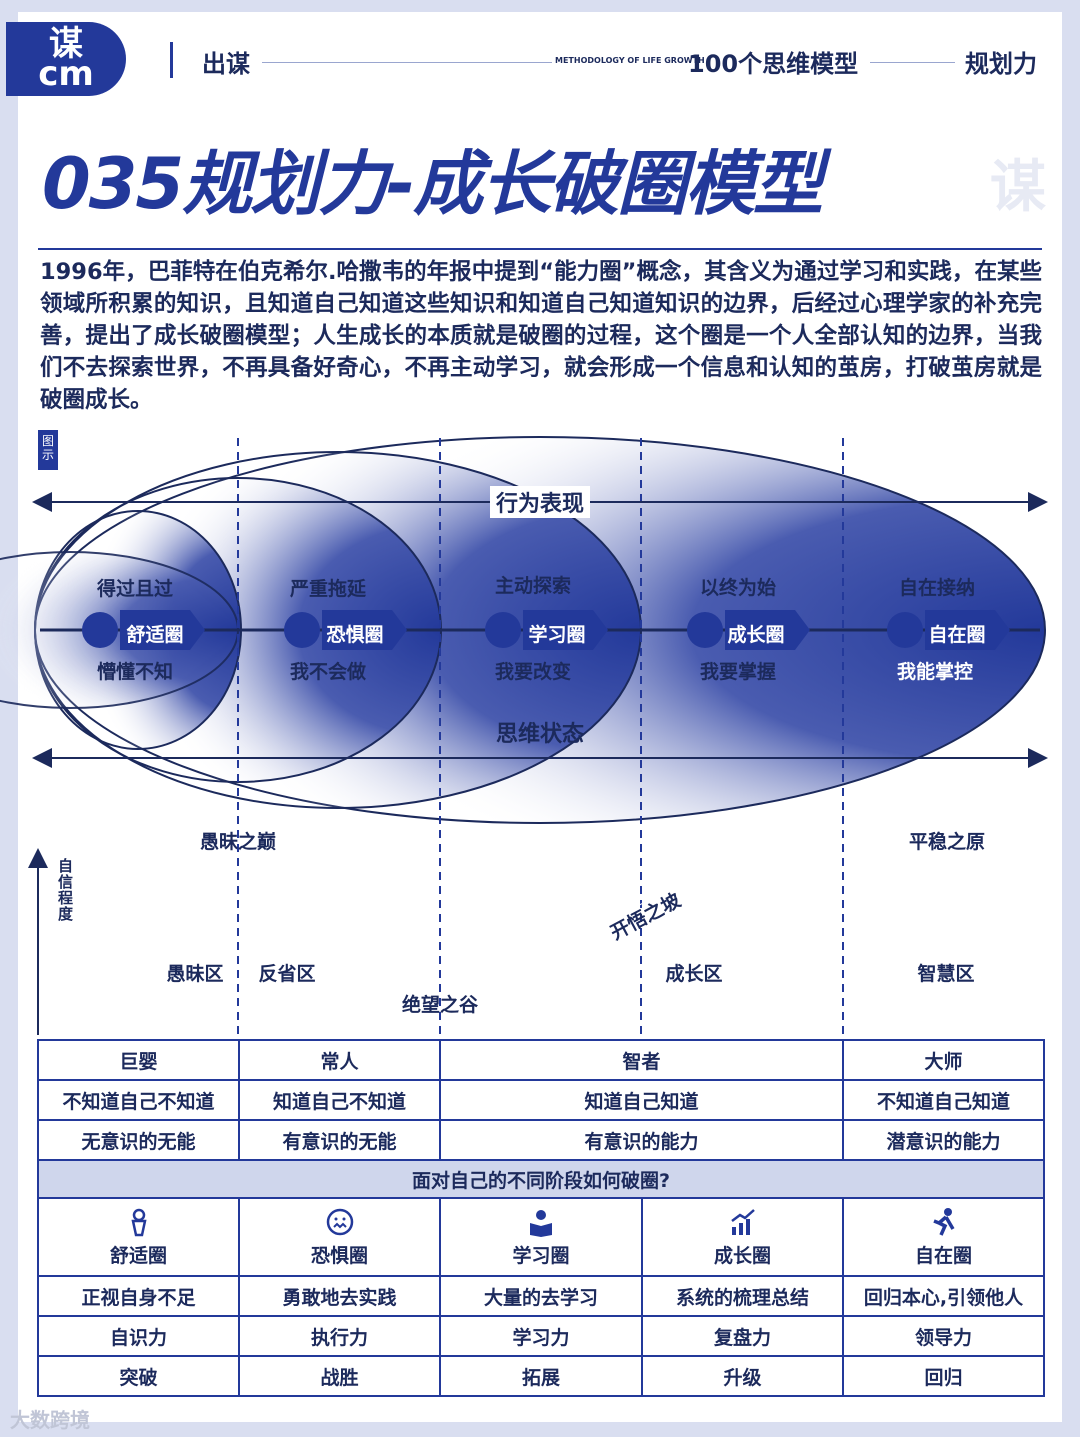 The height and width of the screenshot is (1437, 1080). I want to click on plateau-label: 平稳之原, so click(947, 842).